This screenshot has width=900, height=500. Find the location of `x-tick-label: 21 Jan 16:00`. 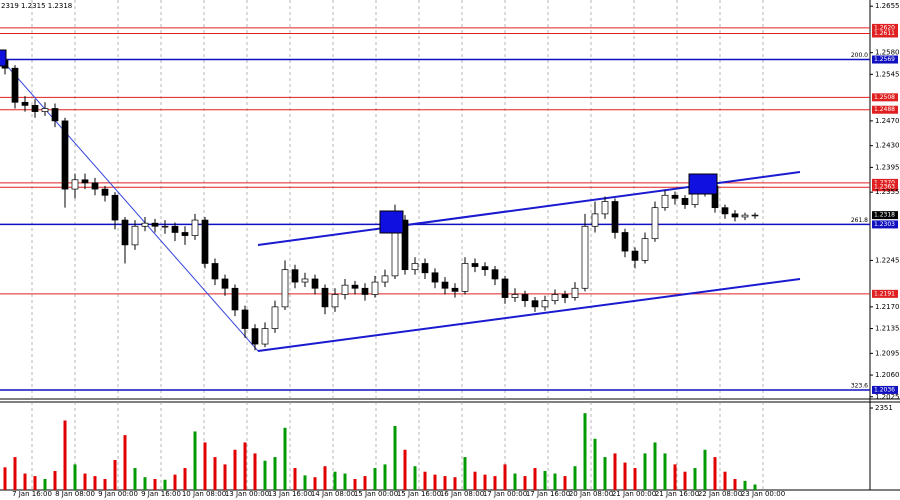

x-tick-label: 21 Jan 16:00 is located at coordinates (677, 494).